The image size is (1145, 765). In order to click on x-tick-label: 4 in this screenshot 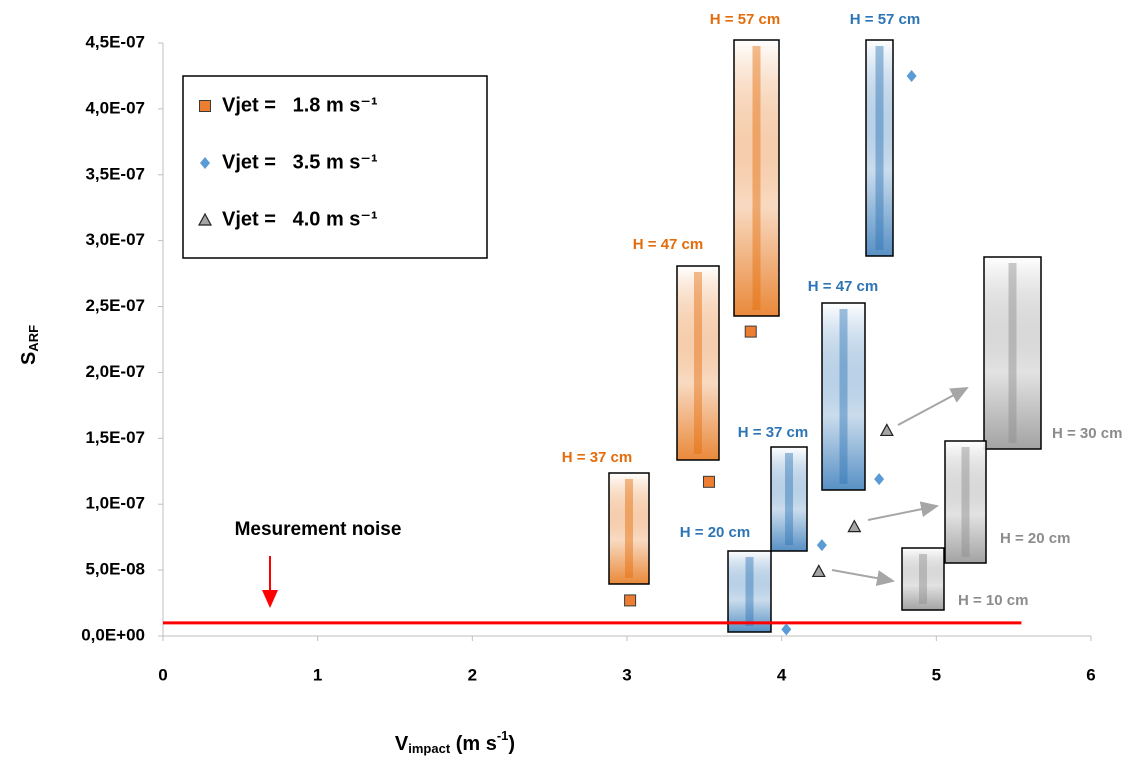, I will do `click(782, 674)`.